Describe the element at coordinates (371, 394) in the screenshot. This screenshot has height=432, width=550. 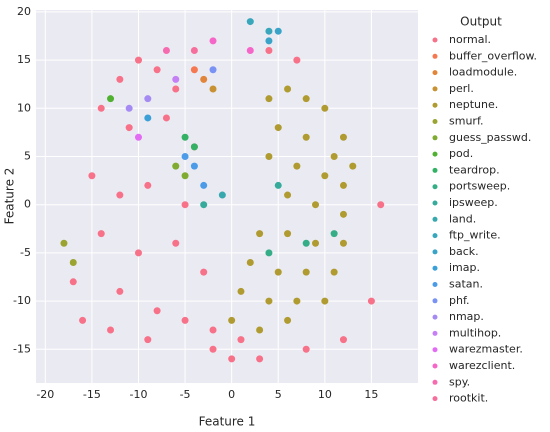
I see `x-tick-label: 15` at that location.